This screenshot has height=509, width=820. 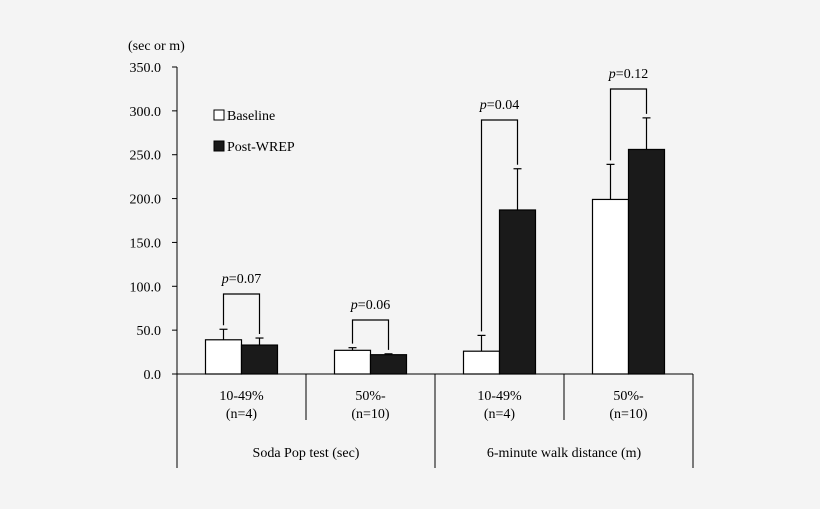 I want to click on y-tick-label: 100.0, so click(x=146, y=287).